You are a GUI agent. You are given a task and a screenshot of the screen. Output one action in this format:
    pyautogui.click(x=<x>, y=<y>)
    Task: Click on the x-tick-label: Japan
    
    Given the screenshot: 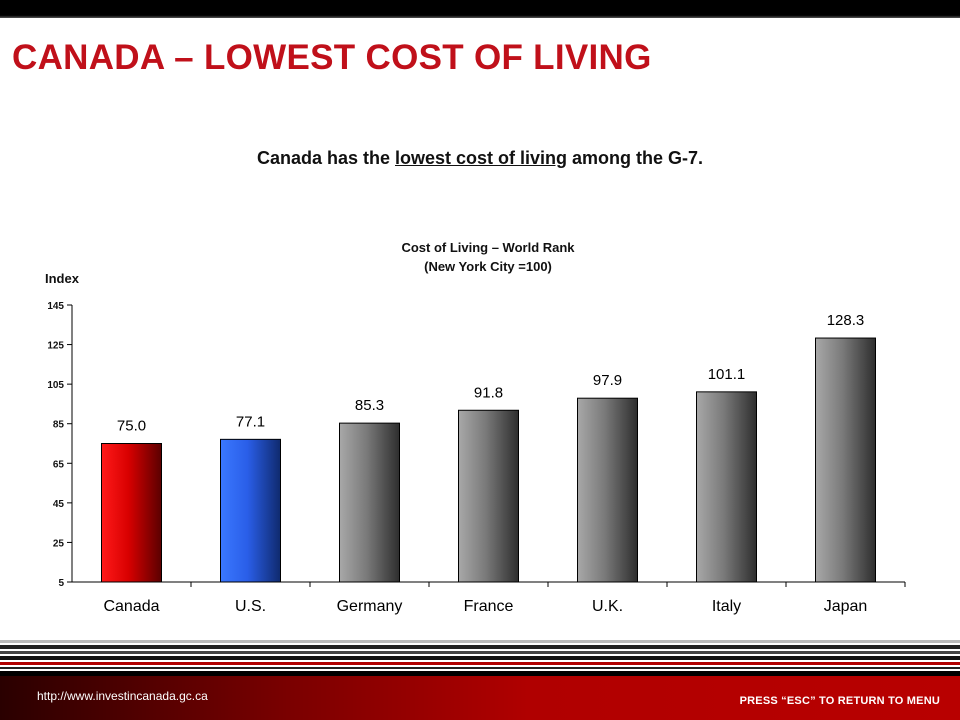 What is the action you would take?
    pyautogui.click(x=846, y=606)
    